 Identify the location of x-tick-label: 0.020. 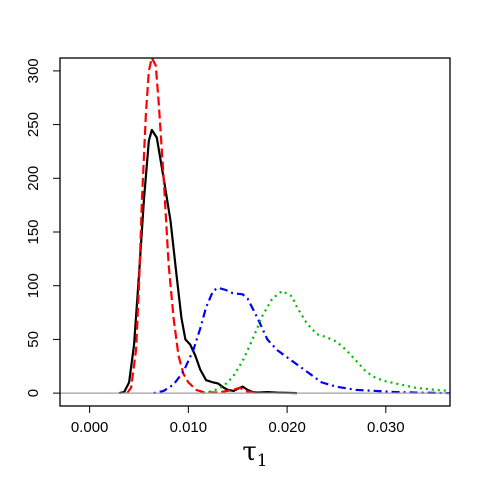
(287, 427).